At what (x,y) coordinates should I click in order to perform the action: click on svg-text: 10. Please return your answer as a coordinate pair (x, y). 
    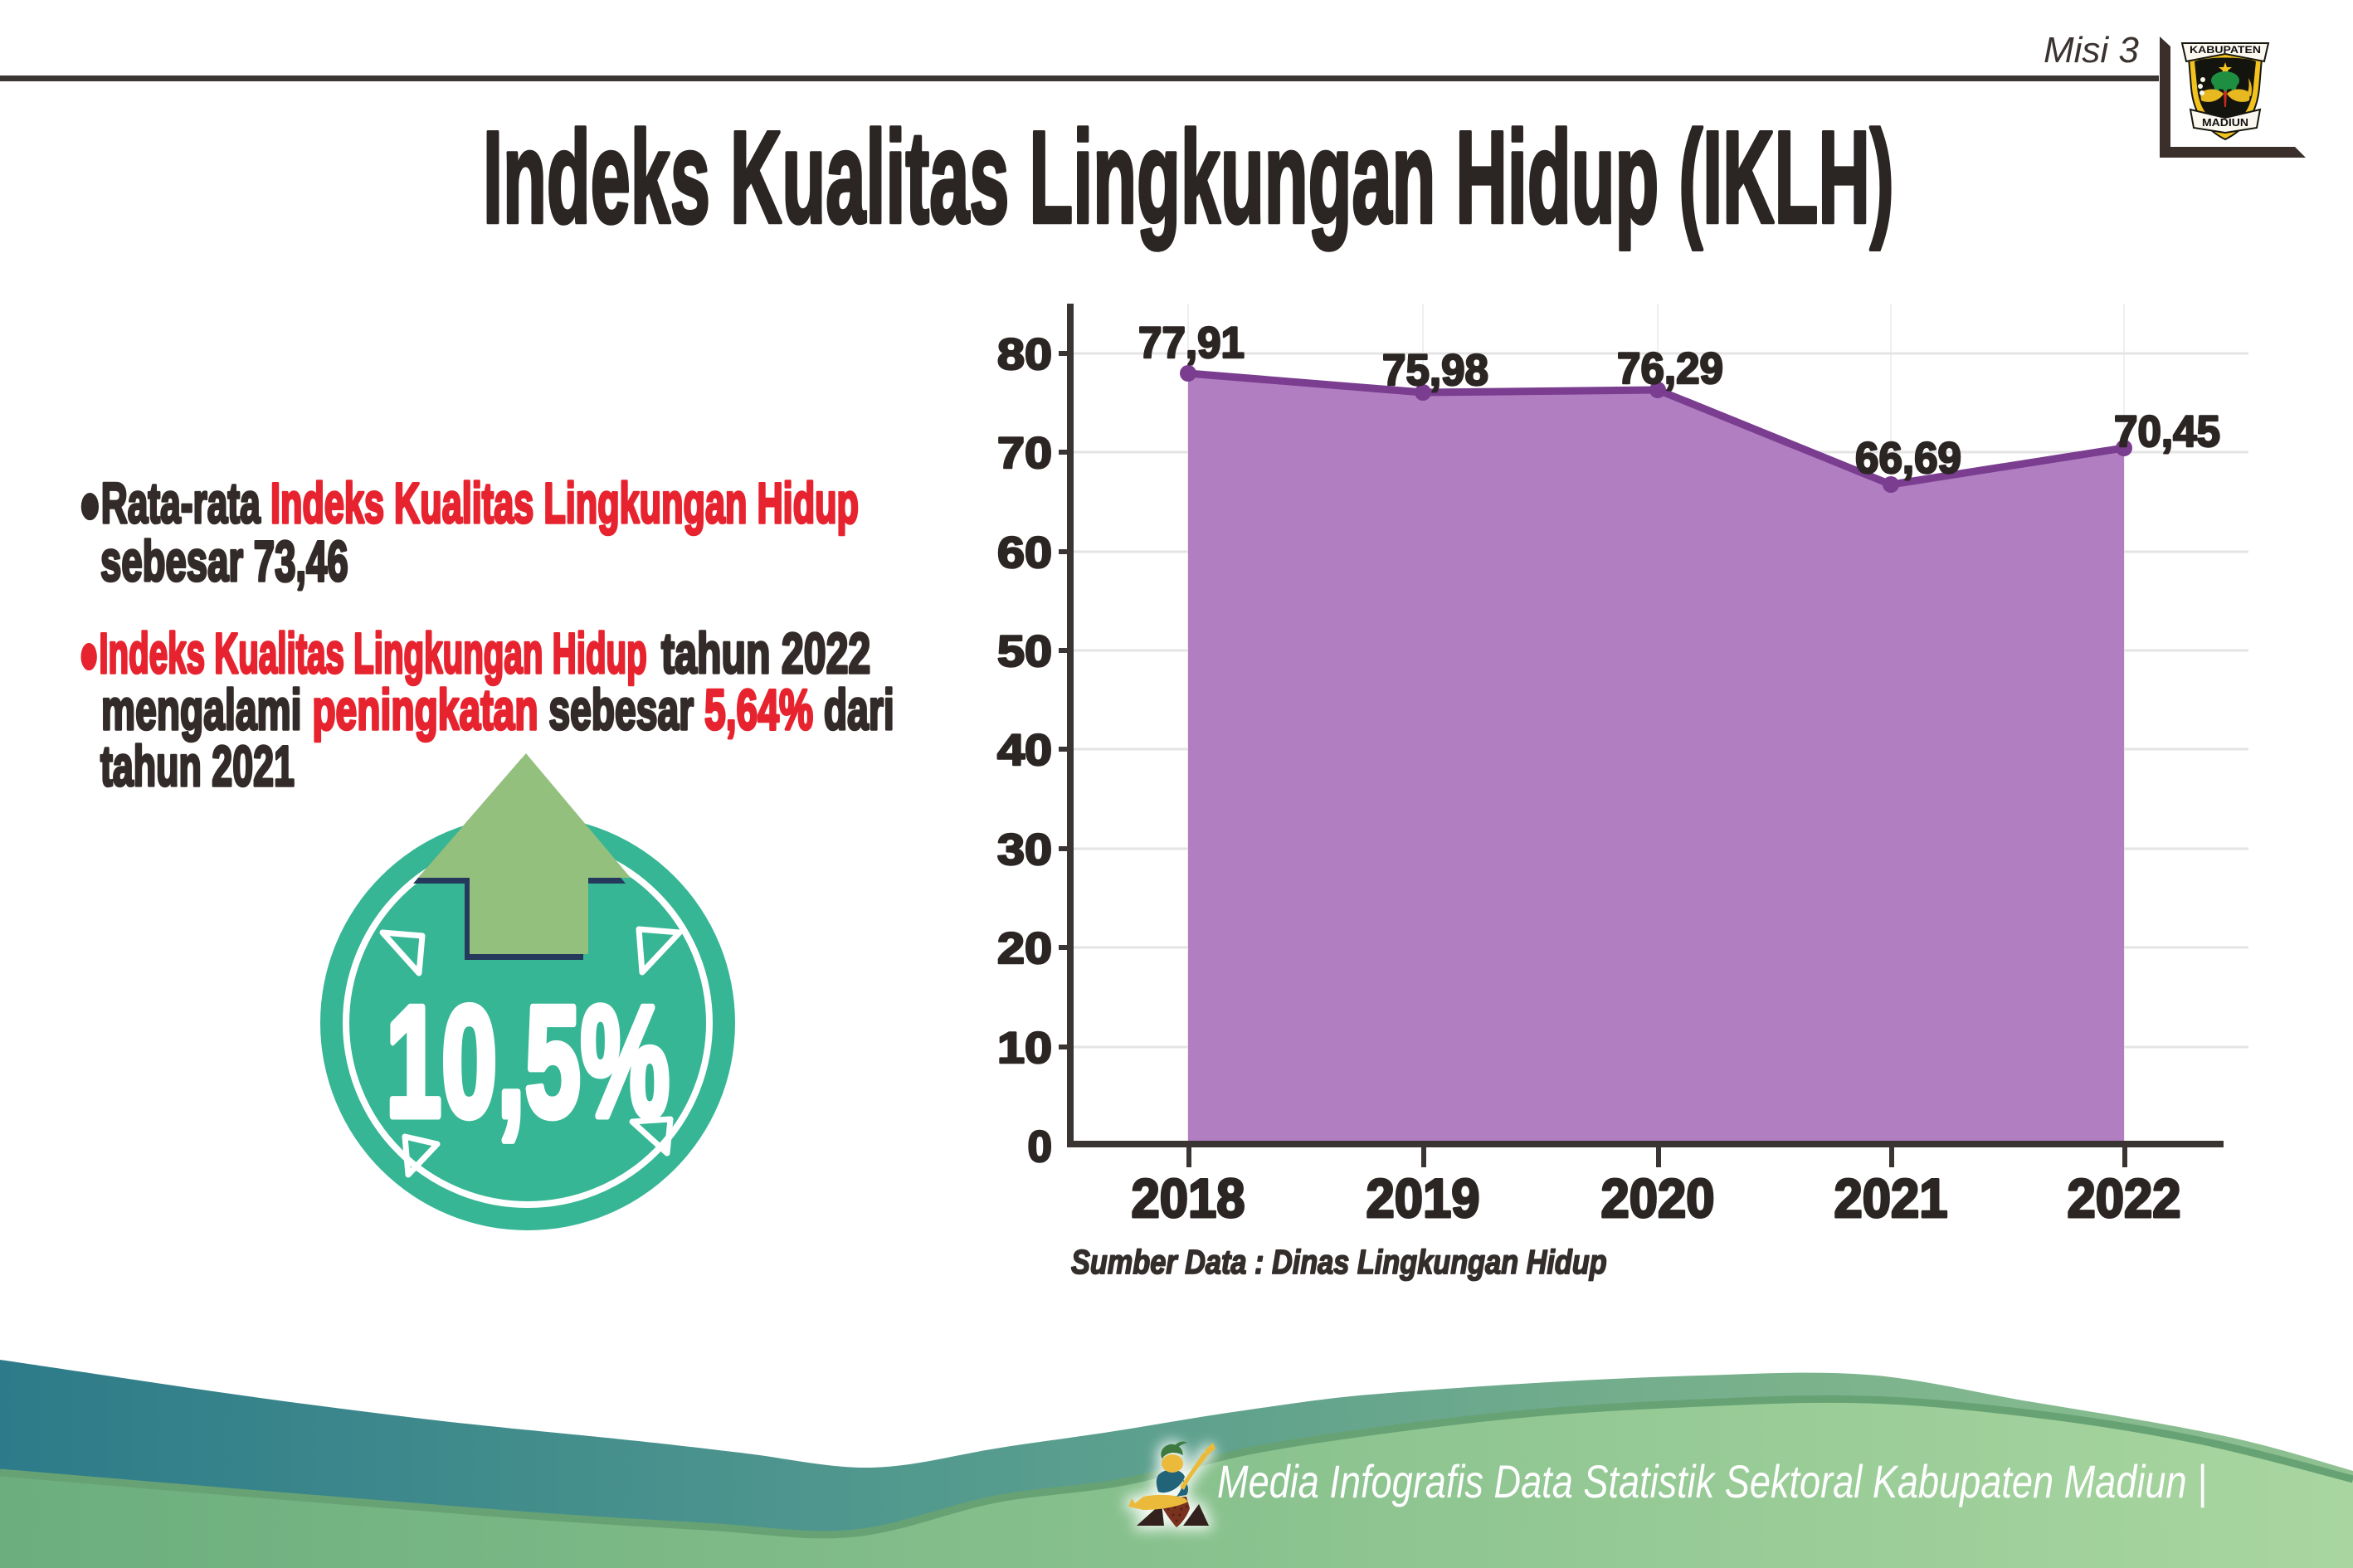
    Looking at the image, I should click on (1024, 1048).